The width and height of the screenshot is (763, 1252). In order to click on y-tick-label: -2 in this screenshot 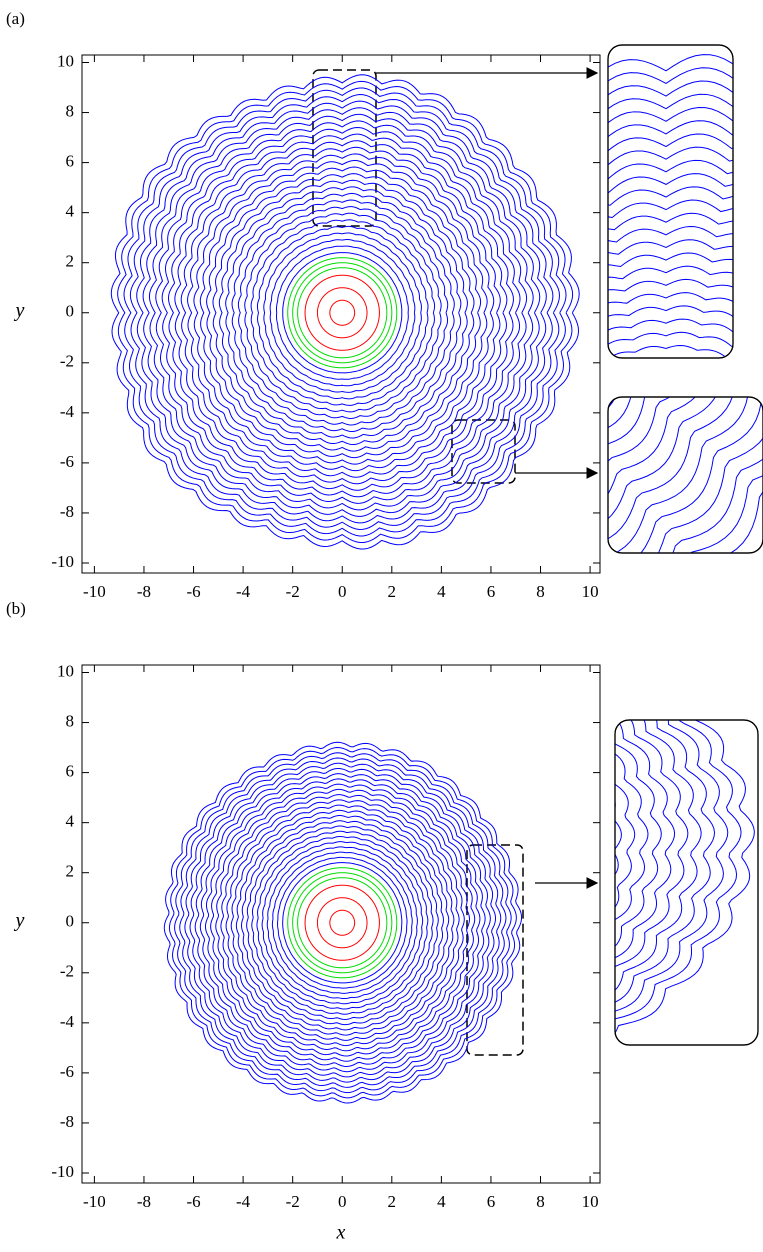, I will do `click(67, 361)`.